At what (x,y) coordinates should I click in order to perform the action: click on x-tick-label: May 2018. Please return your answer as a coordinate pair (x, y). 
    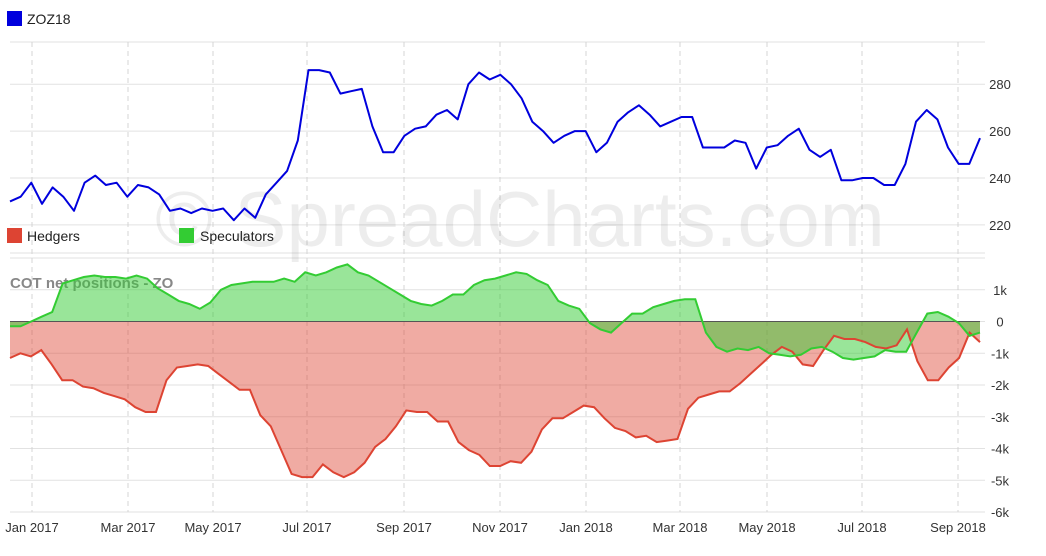
    Looking at the image, I should click on (766, 527).